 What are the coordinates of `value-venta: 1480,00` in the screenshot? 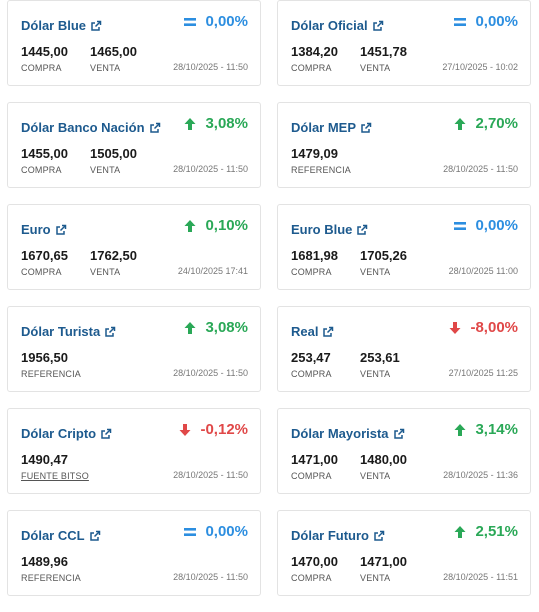 It's located at (383, 459).